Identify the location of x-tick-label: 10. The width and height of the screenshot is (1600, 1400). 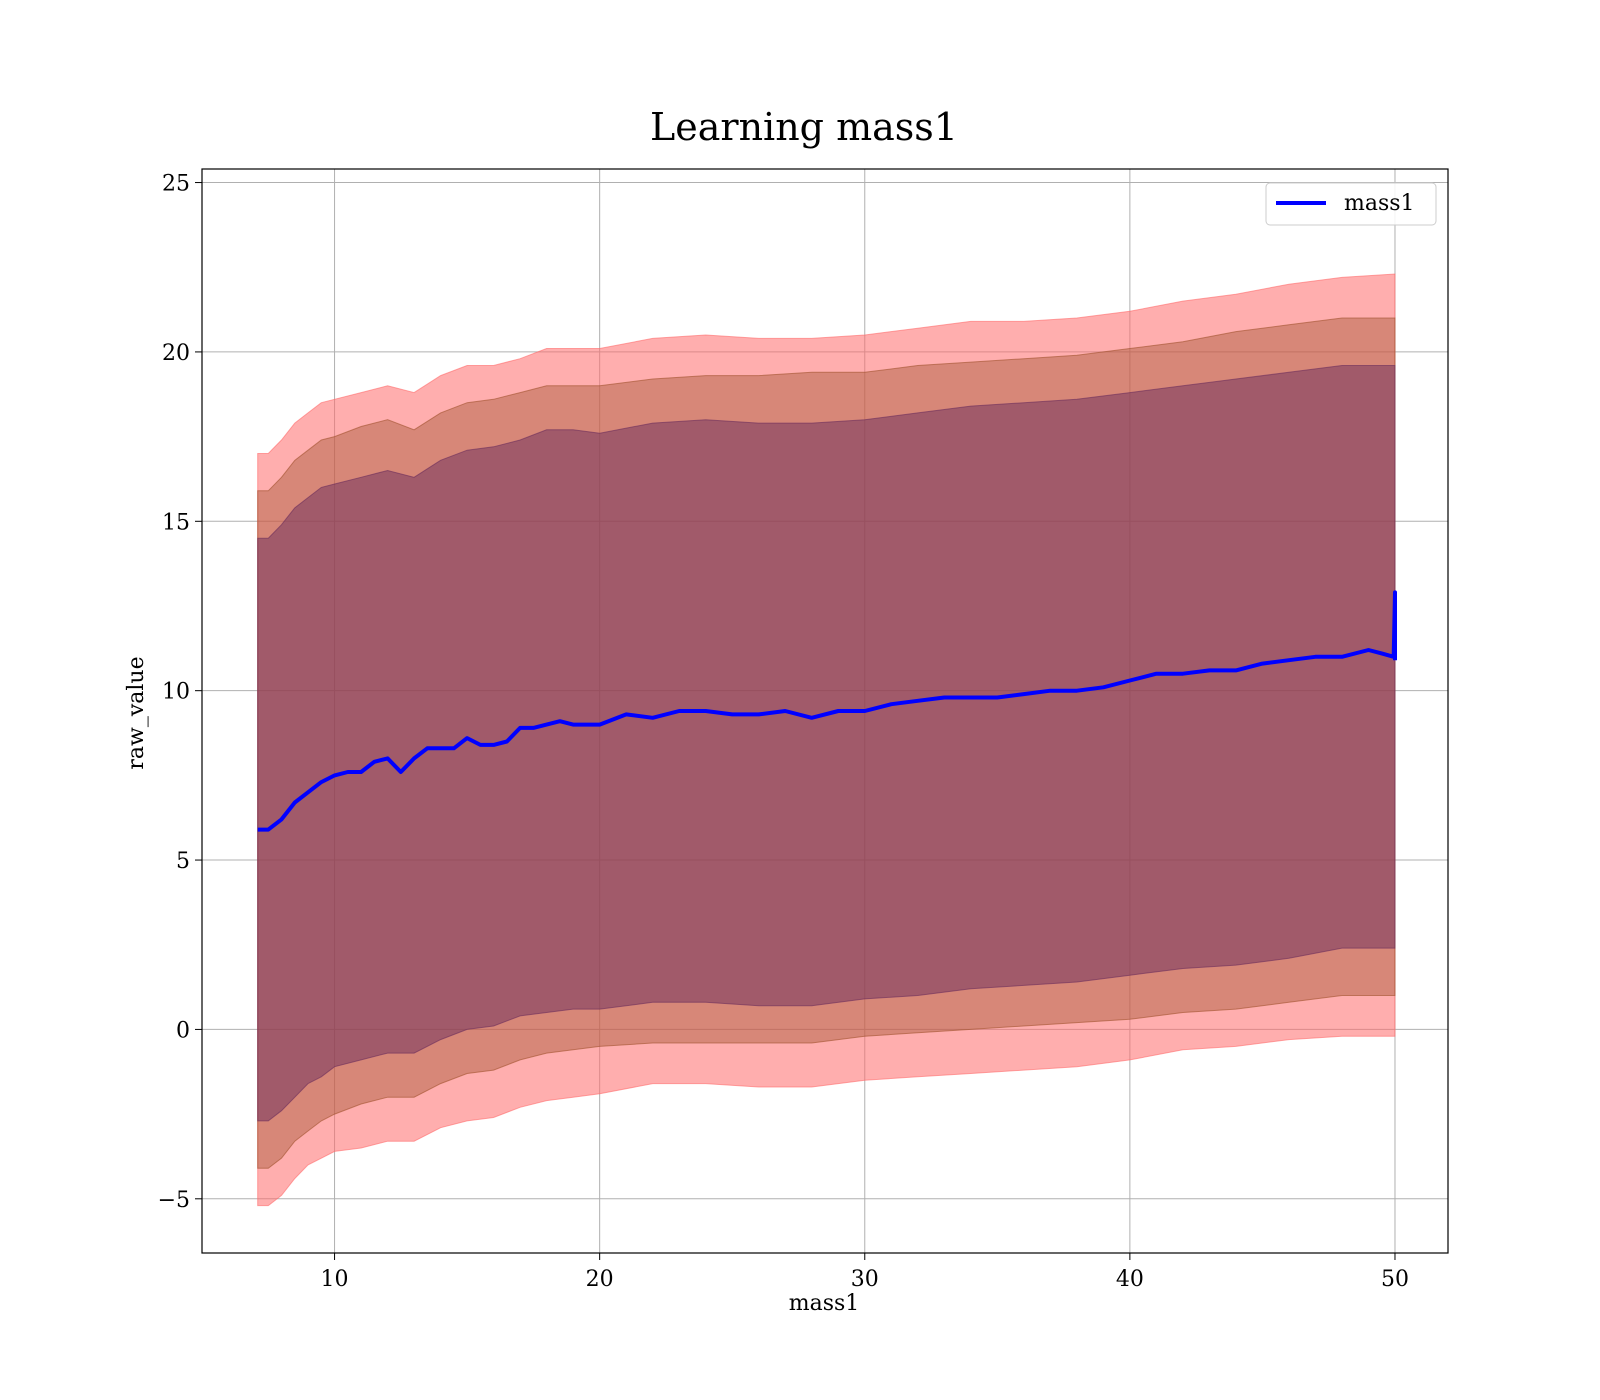
(335, 1279).